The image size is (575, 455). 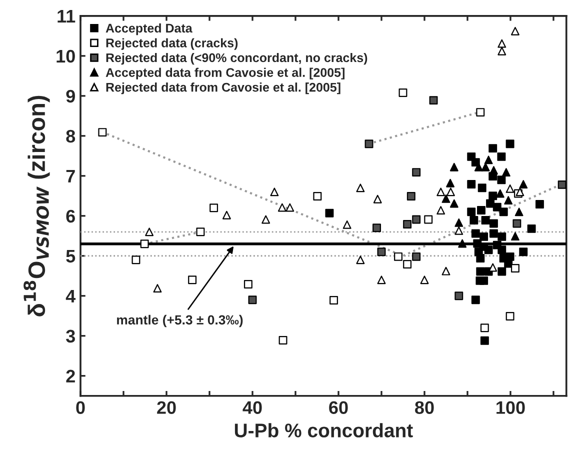 I want to click on y-tick-label: 9, so click(x=70, y=96).